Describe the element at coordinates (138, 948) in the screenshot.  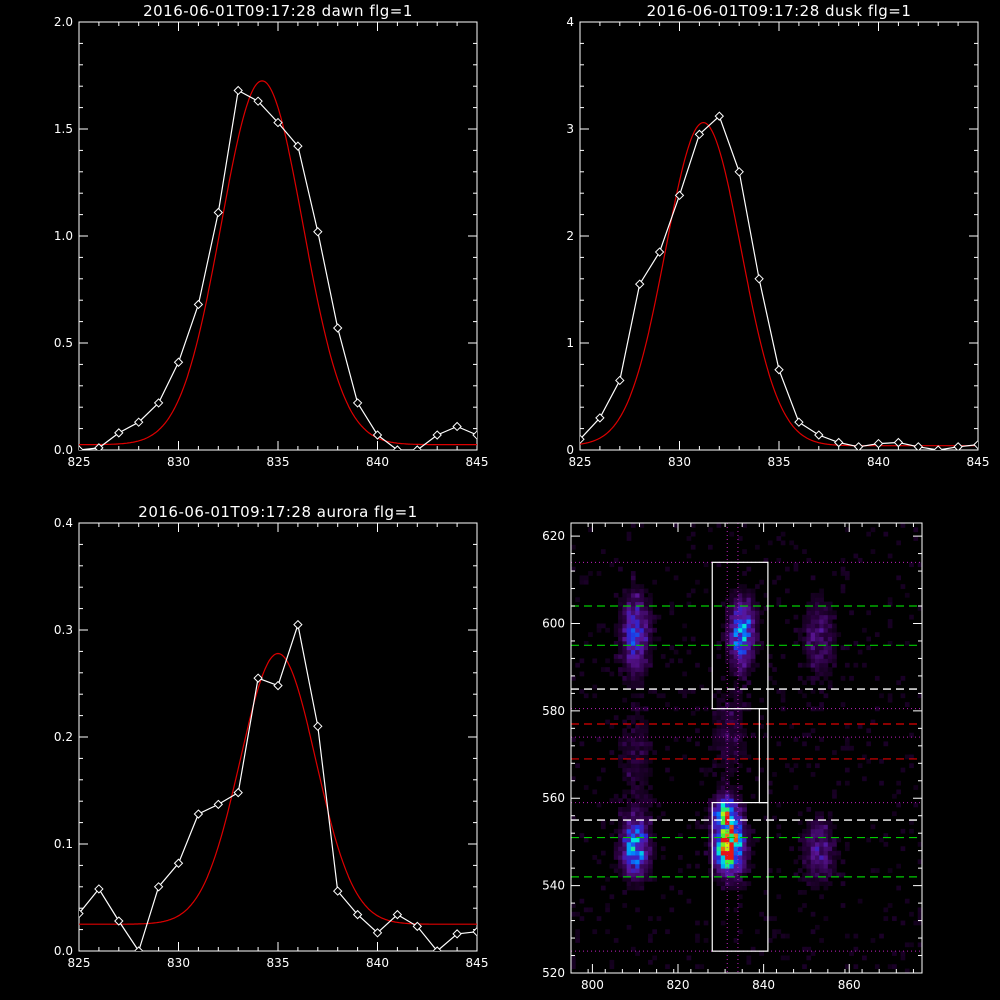
I see `aurora-data-point` at that location.